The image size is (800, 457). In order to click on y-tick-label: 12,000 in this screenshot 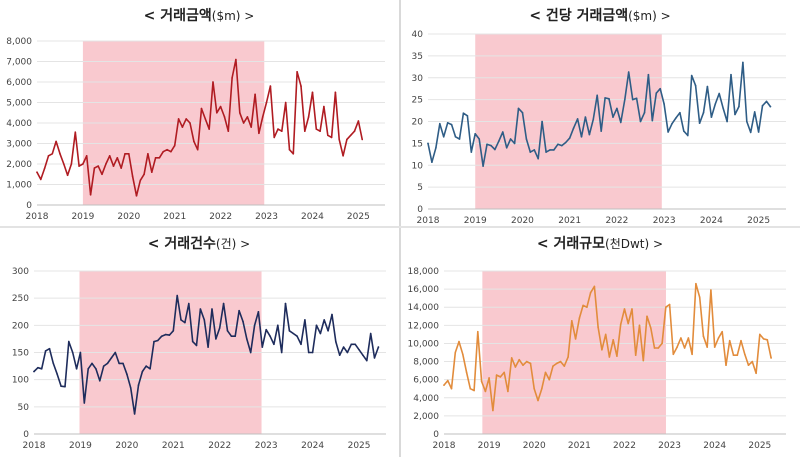, I will do `click(424, 326)`.